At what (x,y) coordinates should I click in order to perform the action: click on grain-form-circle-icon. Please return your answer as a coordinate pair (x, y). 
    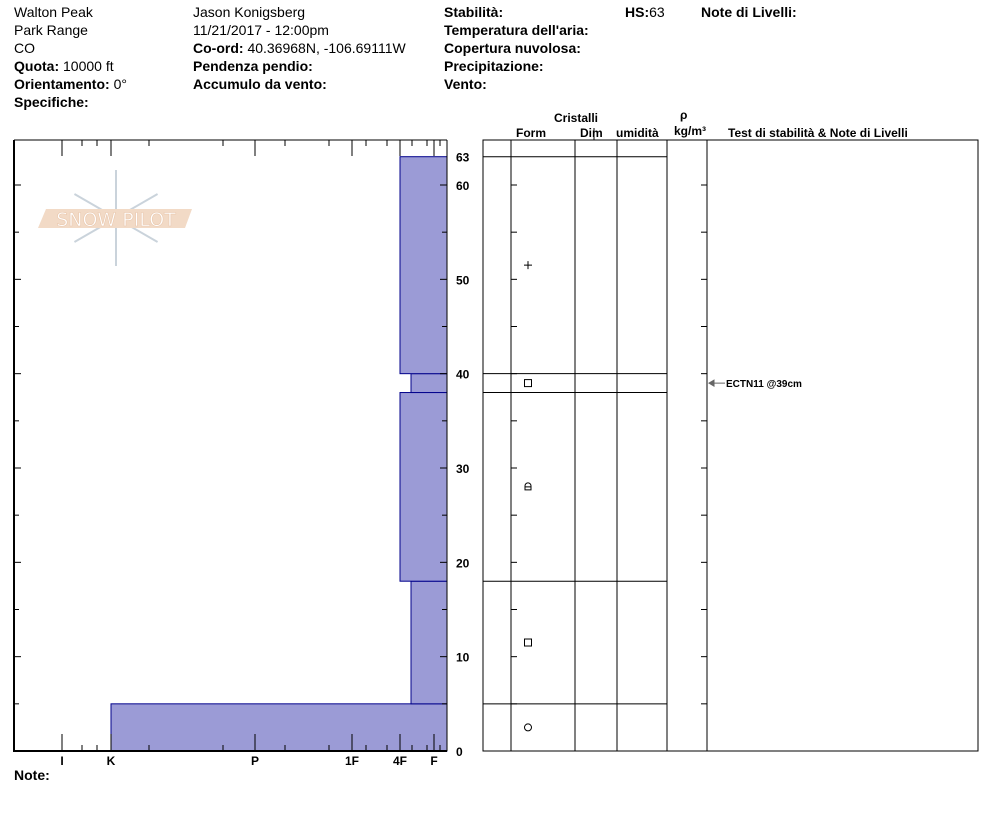
    Looking at the image, I should click on (528, 727).